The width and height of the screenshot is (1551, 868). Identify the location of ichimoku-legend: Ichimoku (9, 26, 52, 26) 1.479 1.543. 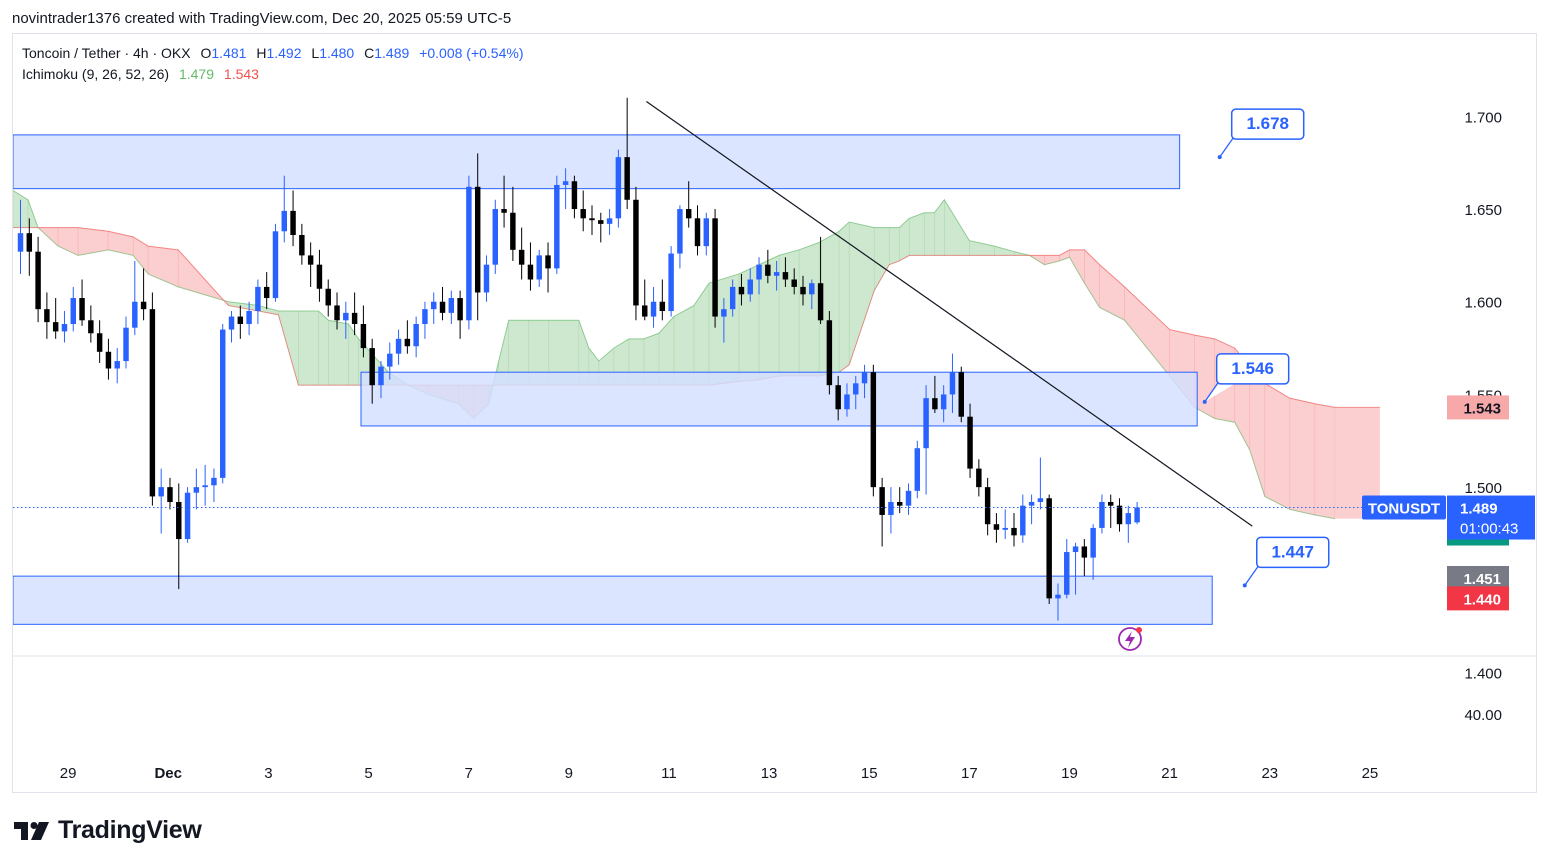
(143, 74).